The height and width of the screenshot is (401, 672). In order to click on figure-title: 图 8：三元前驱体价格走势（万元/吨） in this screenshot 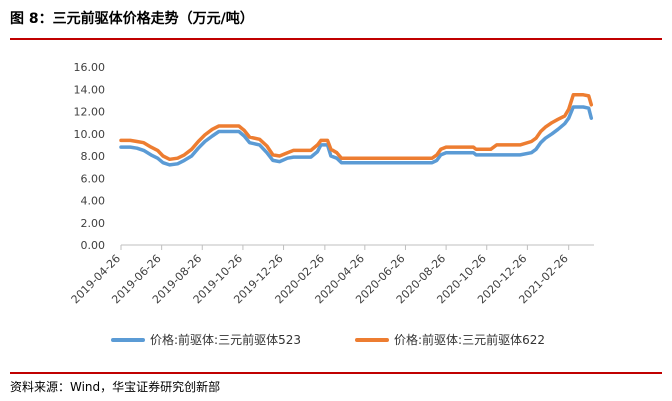, I will do `click(132, 19)`.